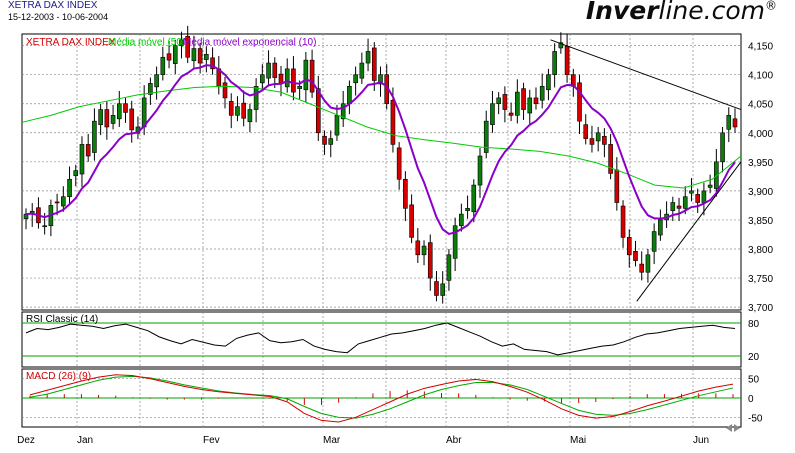 The image size is (795, 453). Describe the element at coordinates (755, 400) in the screenshot. I see `macd-y-axis: -50 0 50` at that location.